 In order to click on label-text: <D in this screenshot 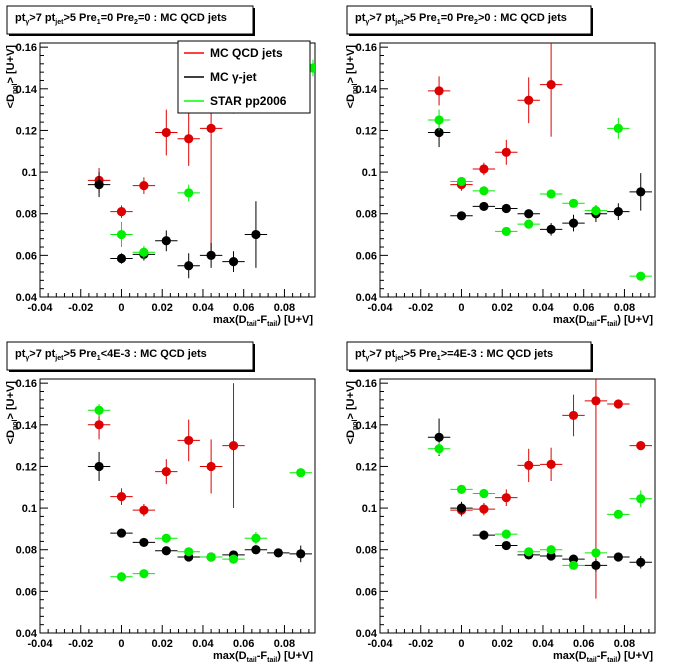, I will do `click(11, 101)`.